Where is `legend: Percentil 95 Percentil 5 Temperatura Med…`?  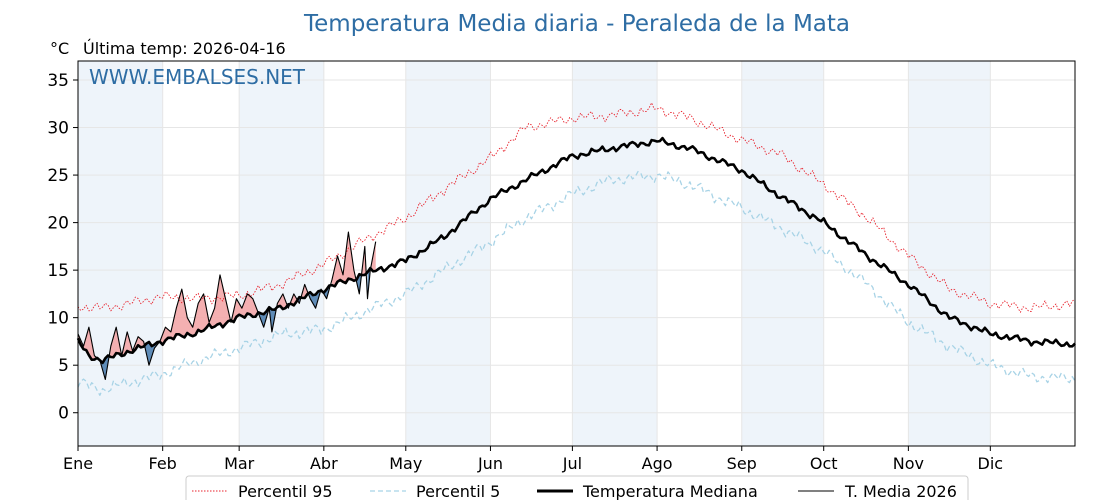
legend: Percentil 95 Percentil 5 Temperatura Med… is located at coordinates (577, 487).